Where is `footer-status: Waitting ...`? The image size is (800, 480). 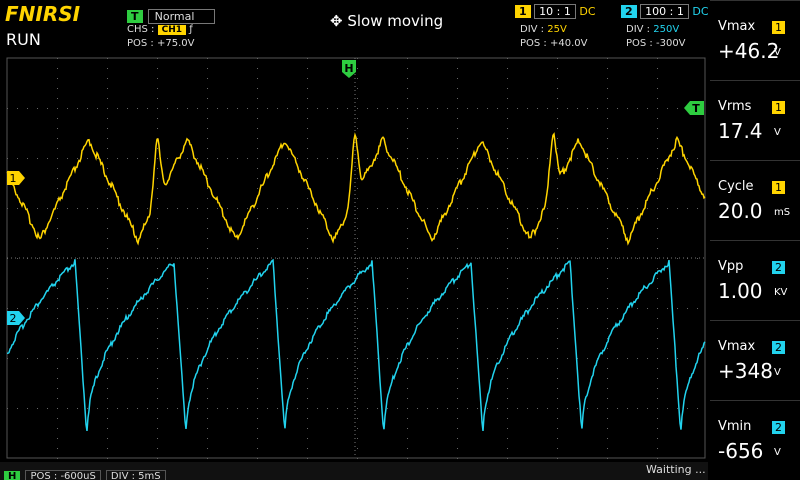
footer-status: Waitting ... is located at coordinates (676, 469).